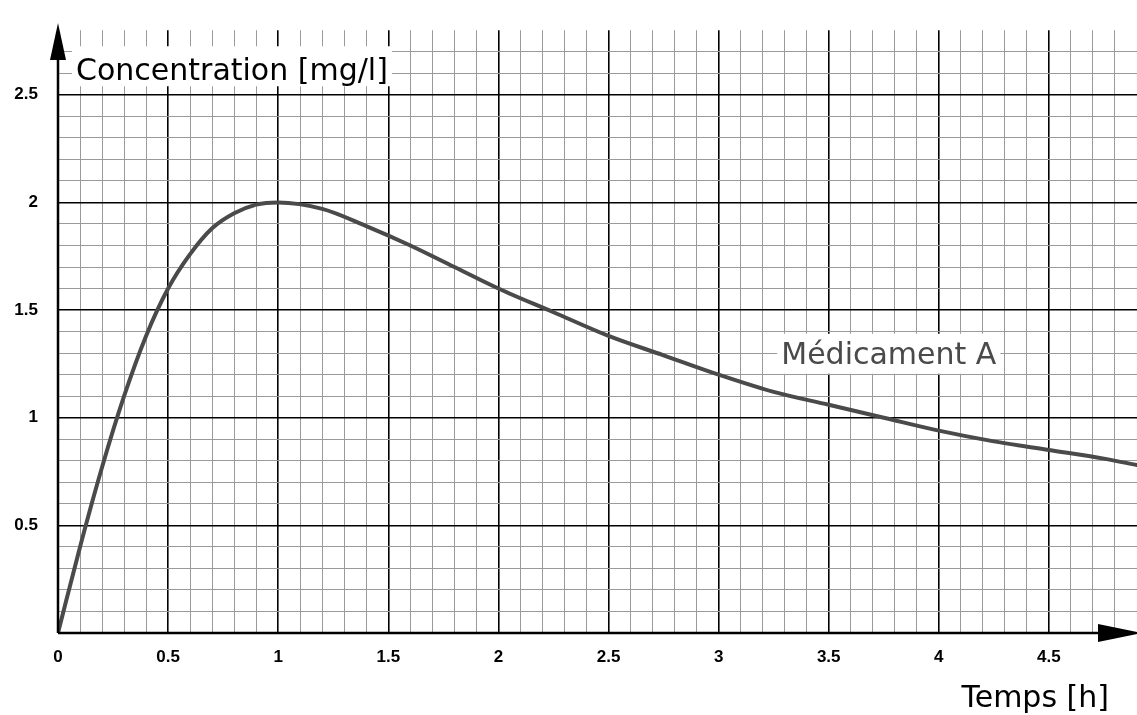 This screenshot has width=1137, height=715. I want to click on x-tick-label: 2.5, so click(608, 656).